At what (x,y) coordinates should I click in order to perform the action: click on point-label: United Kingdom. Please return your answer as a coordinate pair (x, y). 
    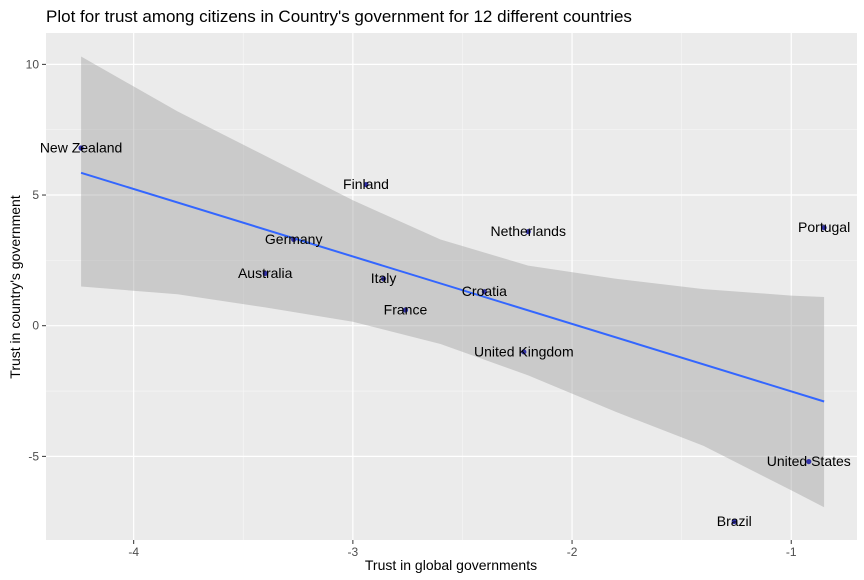
    Looking at the image, I should click on (524, 351).